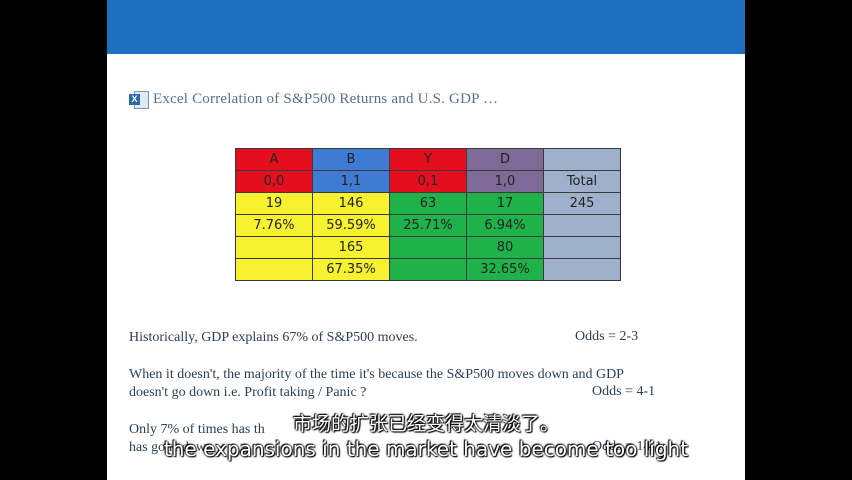  Describe the element at coordinates (428, 159) in the screenshot. I see `table-cell: Y` at that location.